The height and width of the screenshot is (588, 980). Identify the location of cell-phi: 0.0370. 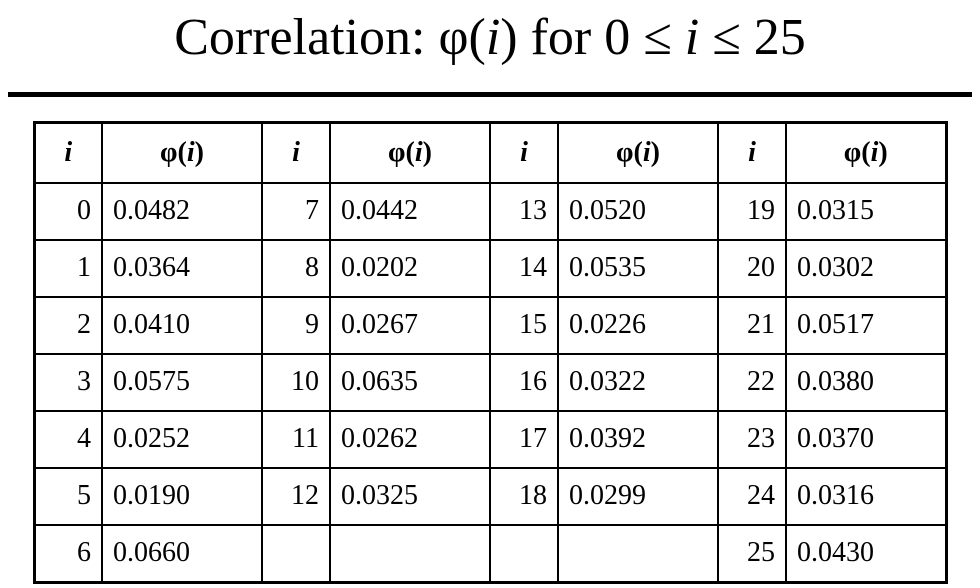
(866, 439).